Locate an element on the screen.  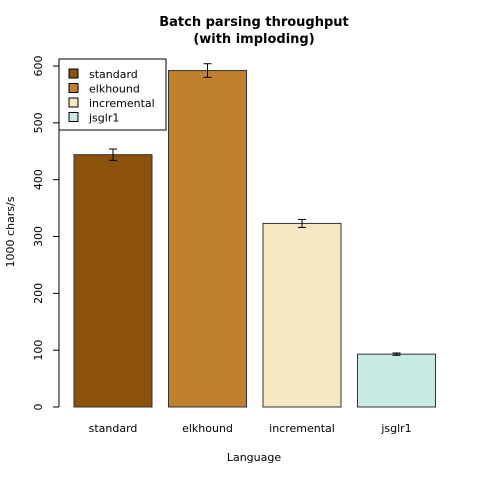
legend-label: incremental is located at coordinates (122, 103).